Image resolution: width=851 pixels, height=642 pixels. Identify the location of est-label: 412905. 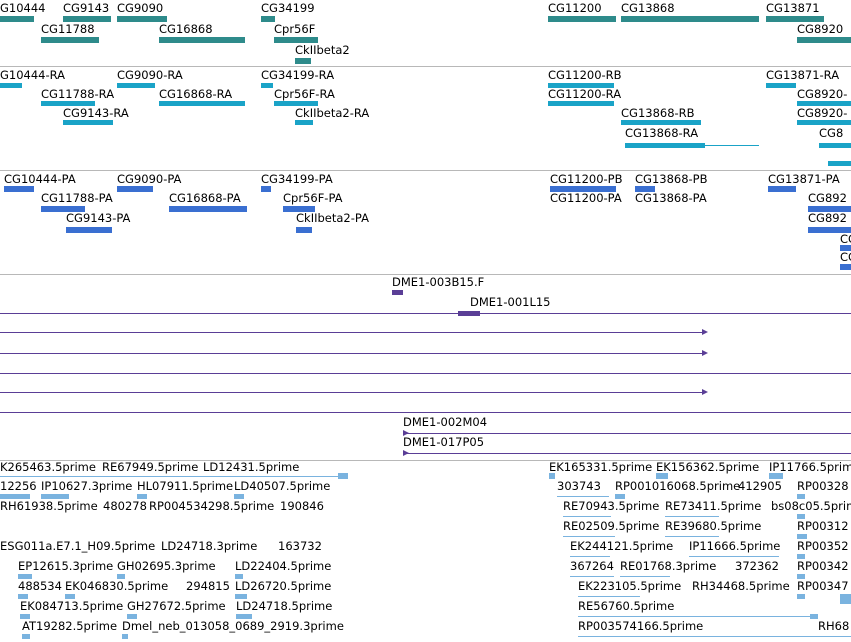
(760, 486).